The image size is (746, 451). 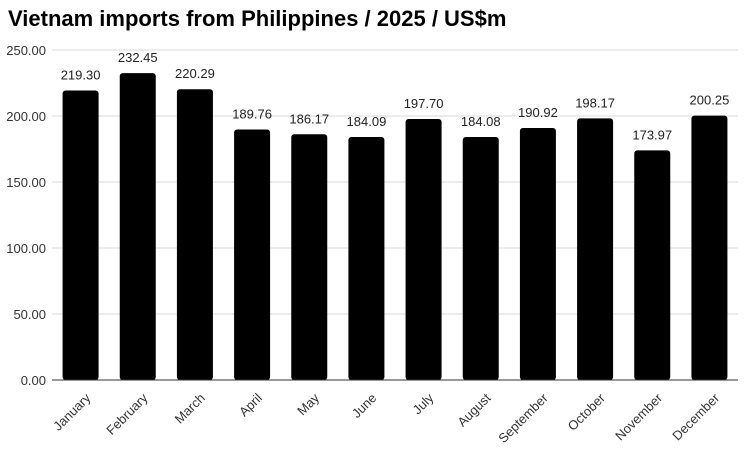 I want to click on x-tick-label: February, so click(x=127, y=414).